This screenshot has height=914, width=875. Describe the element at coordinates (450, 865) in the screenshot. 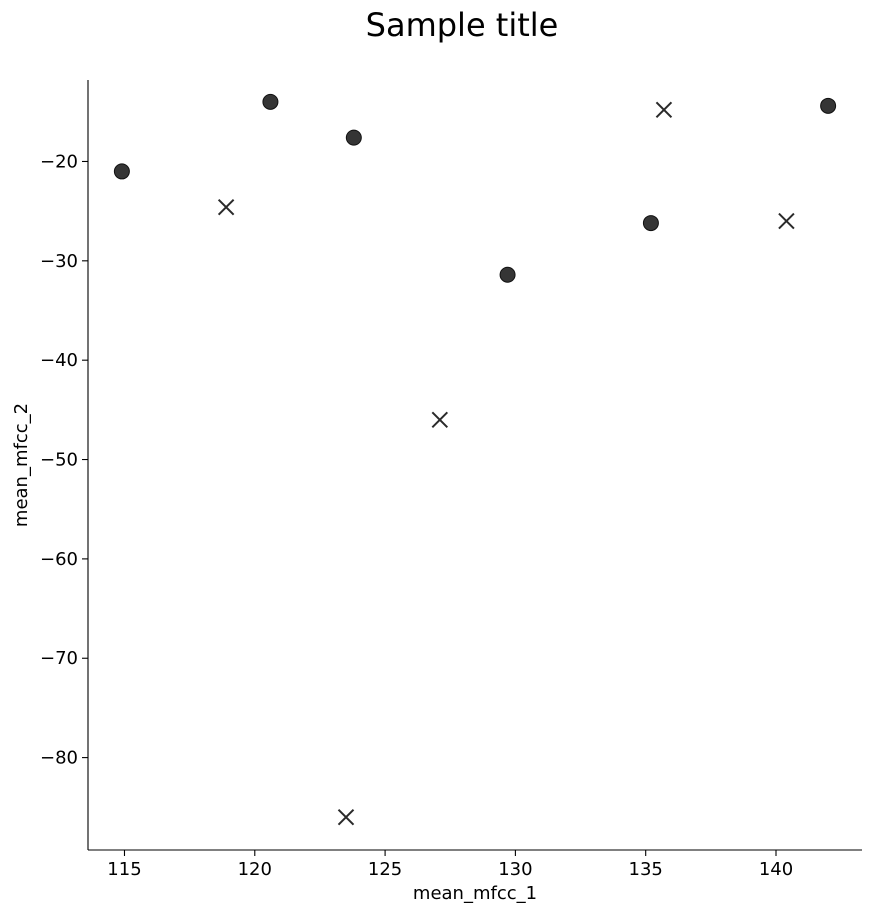

I see `x-axis-ticks: 115 120 125 130 135 140` at that location.